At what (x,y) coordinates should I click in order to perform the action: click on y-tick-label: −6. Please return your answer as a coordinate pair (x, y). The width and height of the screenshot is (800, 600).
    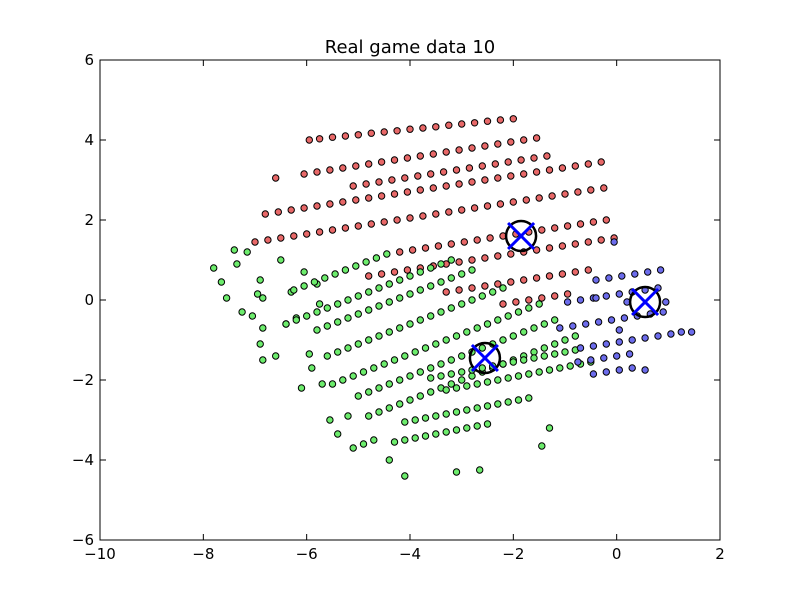
    Looking at the image, I should click on (83, 540).